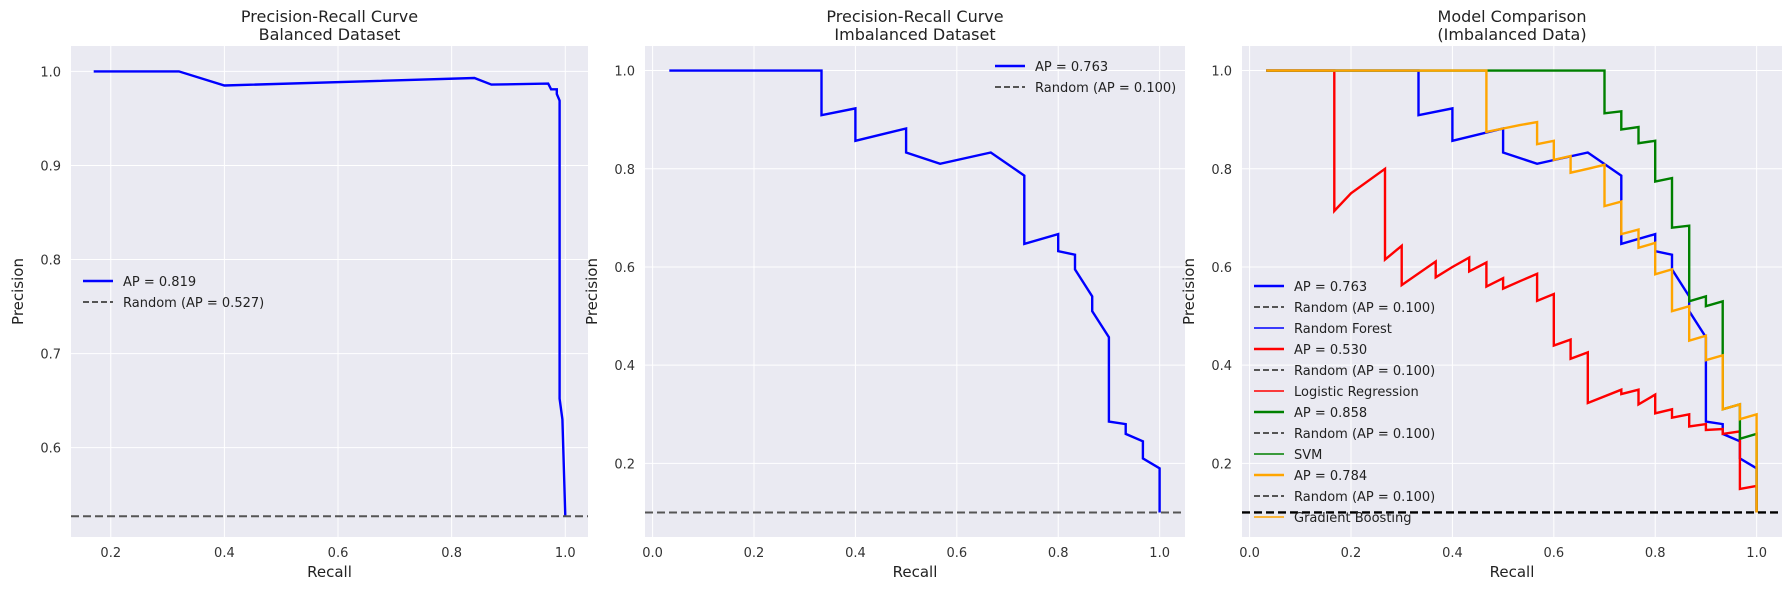  Describe the element at coordinates (1330, 476) in the screenshot. I see `legend-entry: AP = 0.784` at that location.